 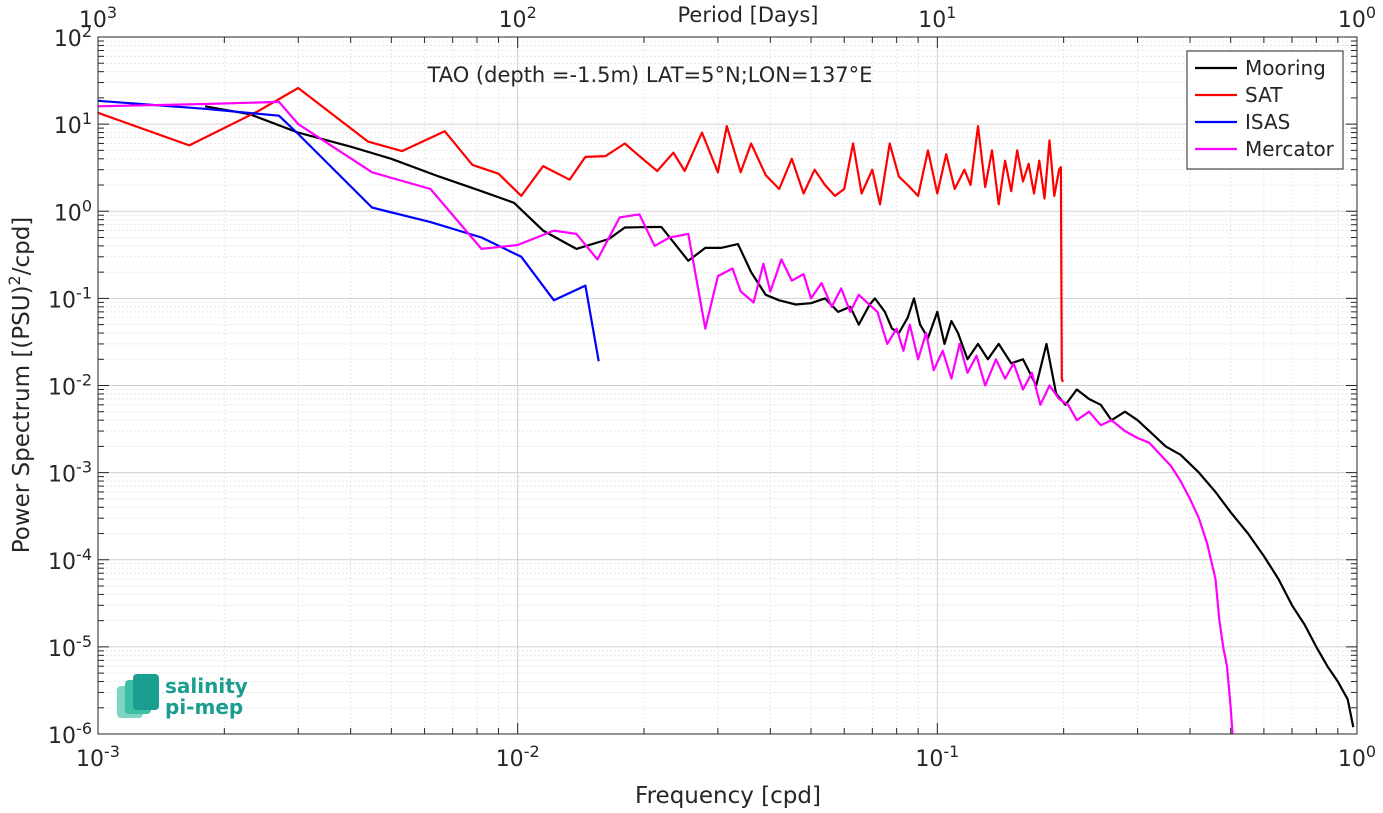 I want to click on y-tick-label: 10⁻⁴, so click(x=70, y=560).